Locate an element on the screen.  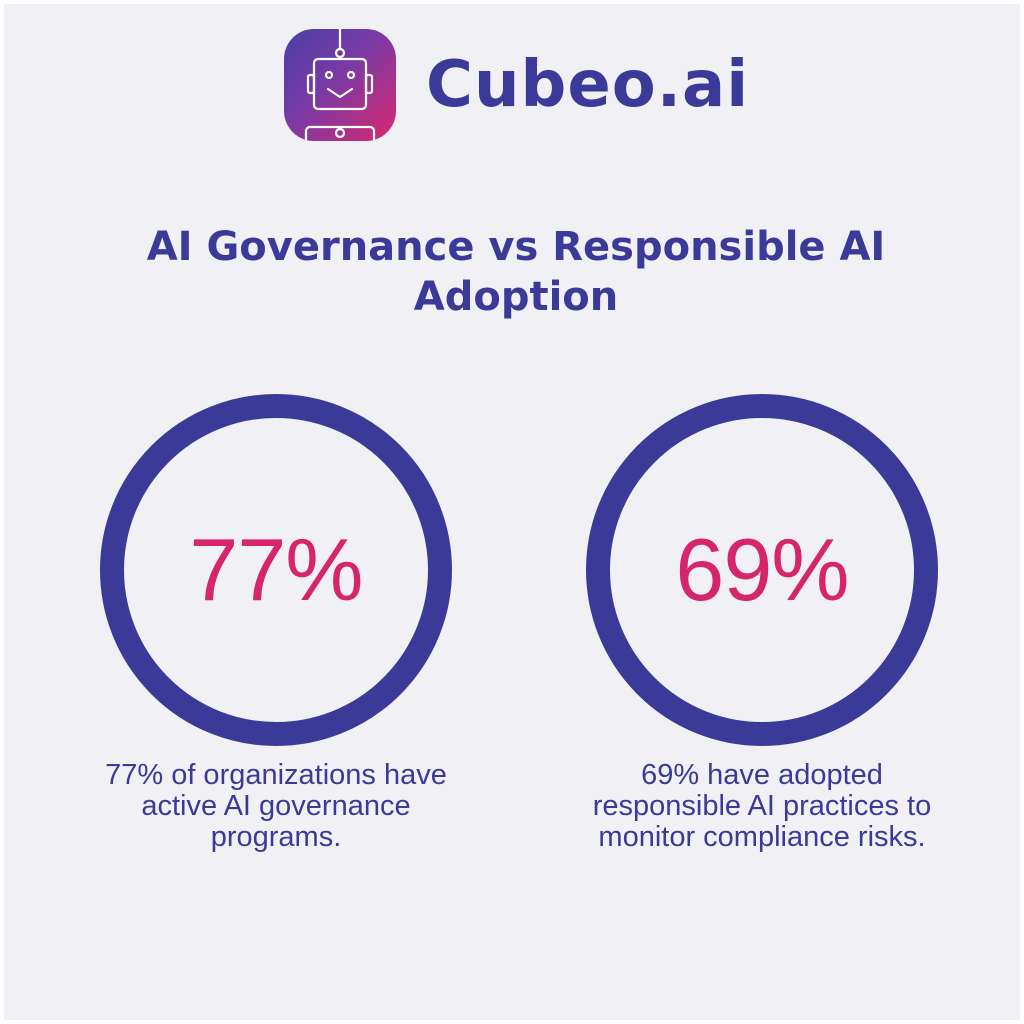
brand-header: Cubeo.ai is located at coordinates (516, 85).